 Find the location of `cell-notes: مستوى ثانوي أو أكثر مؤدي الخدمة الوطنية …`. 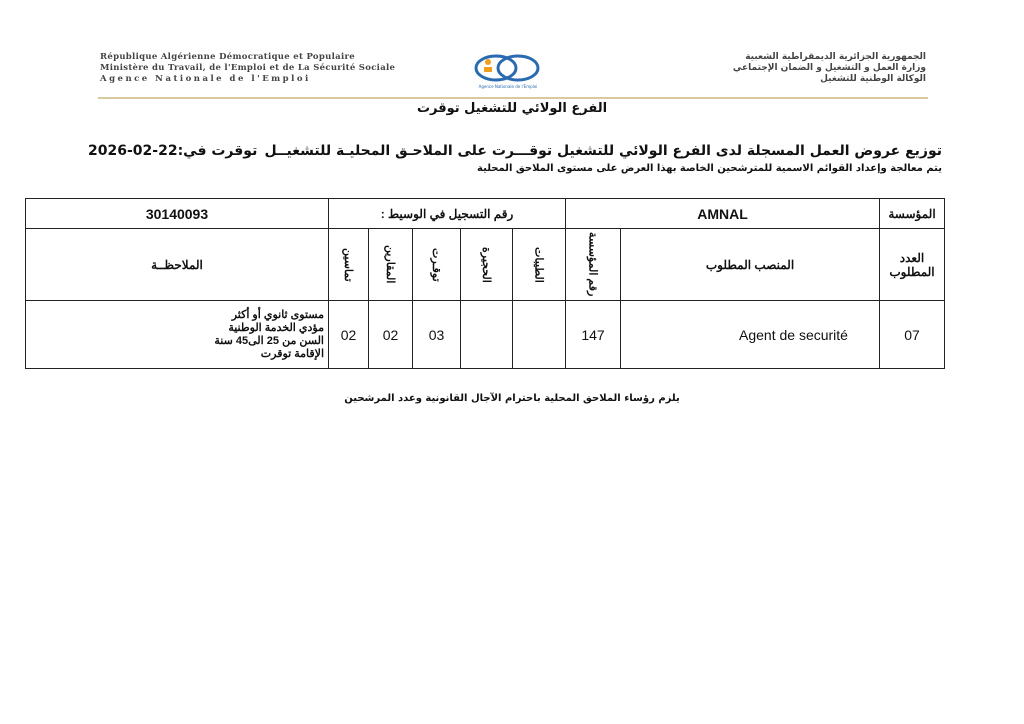

cell-notes: مستوى ثانوي أو أكثر مؤدي الخدمة الوطنية … is located at coordinates (177, 334).